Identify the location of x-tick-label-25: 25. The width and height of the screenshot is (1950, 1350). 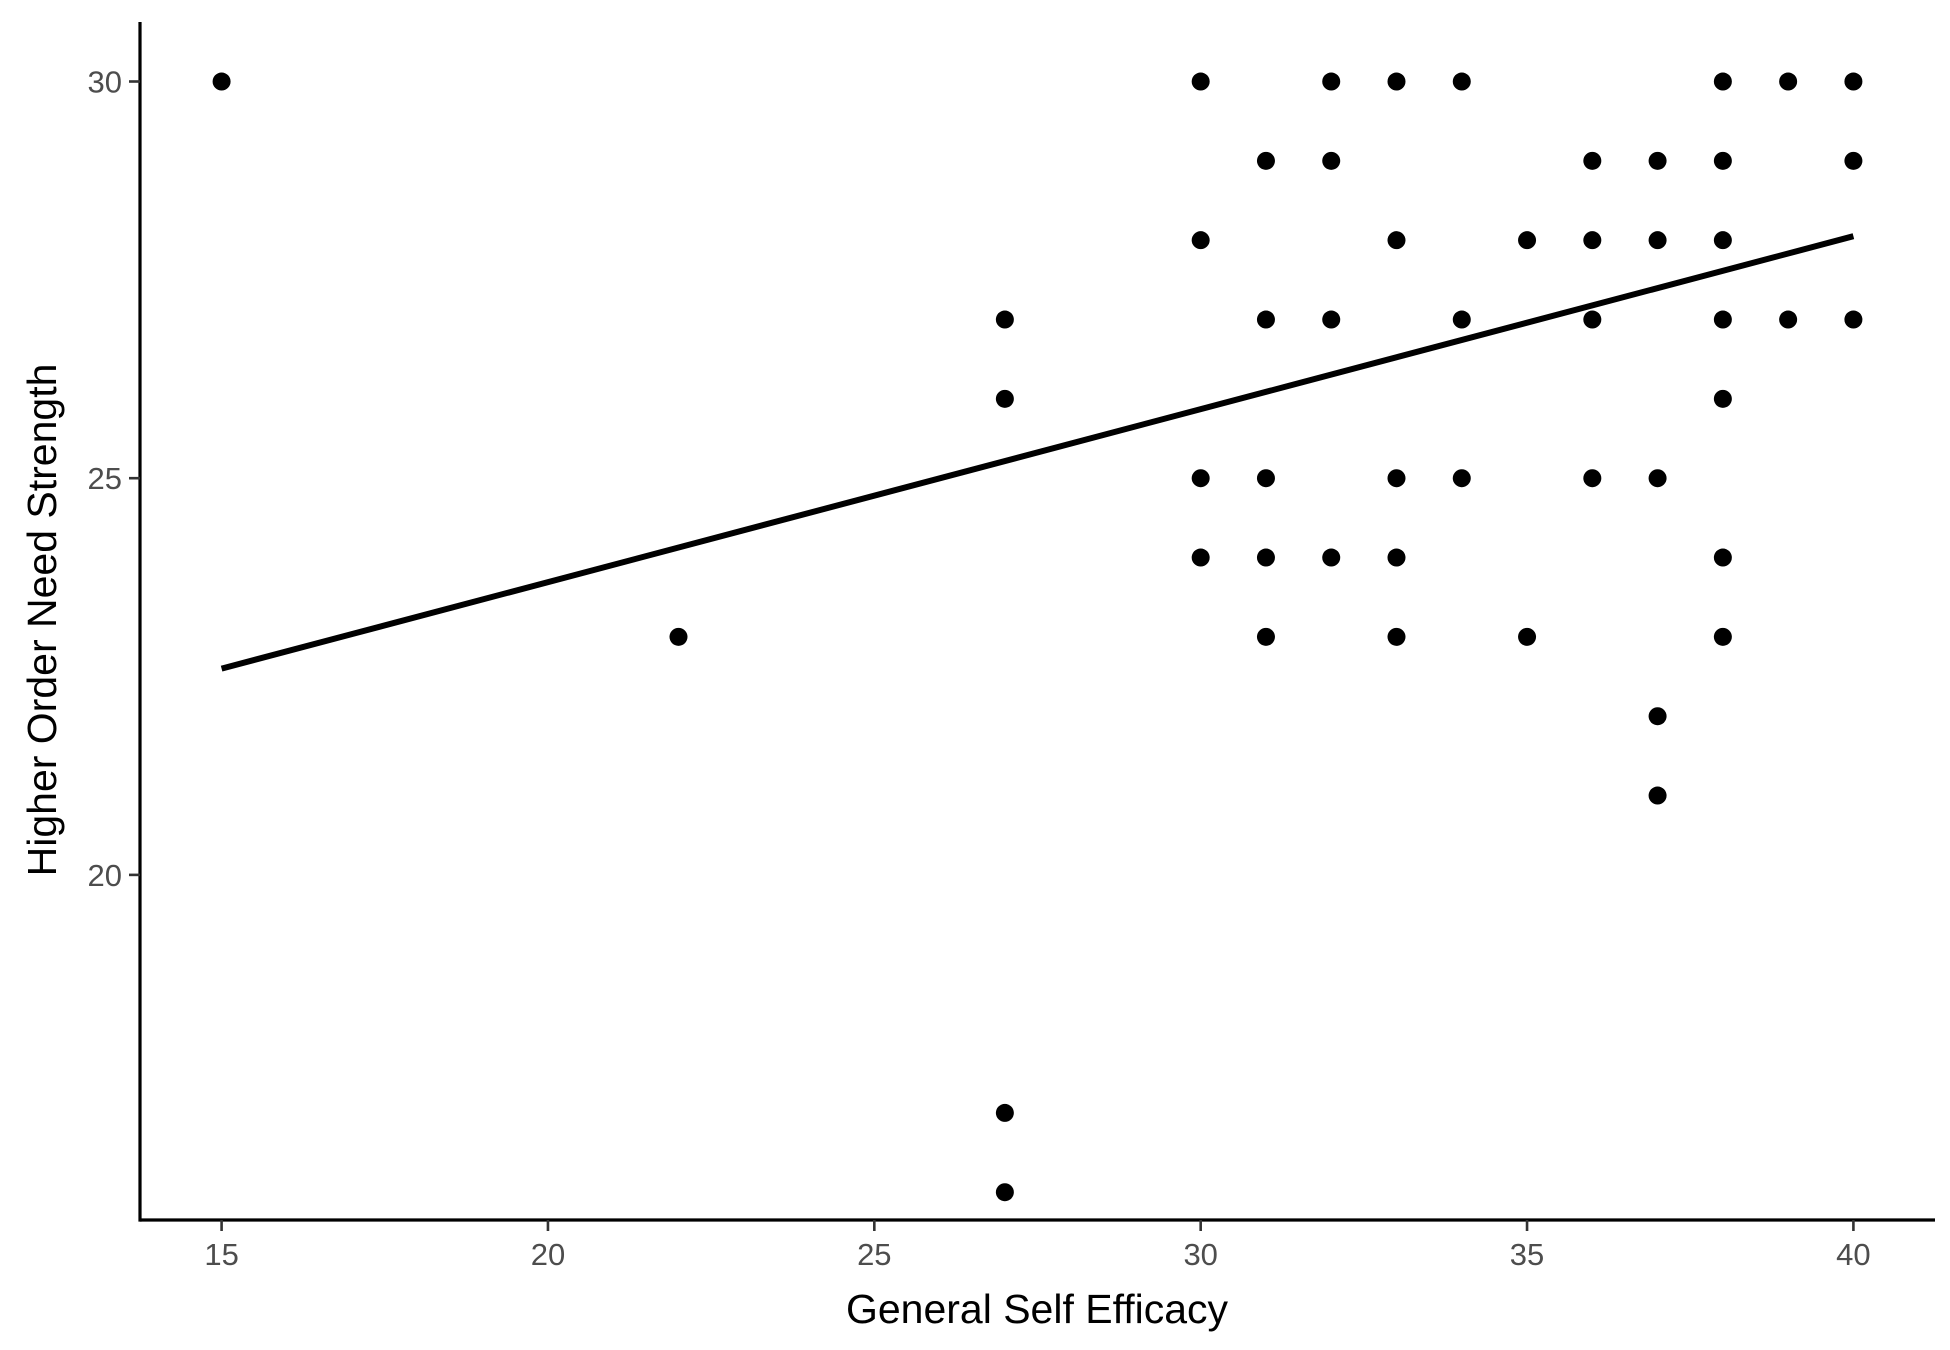
(874, 1254).